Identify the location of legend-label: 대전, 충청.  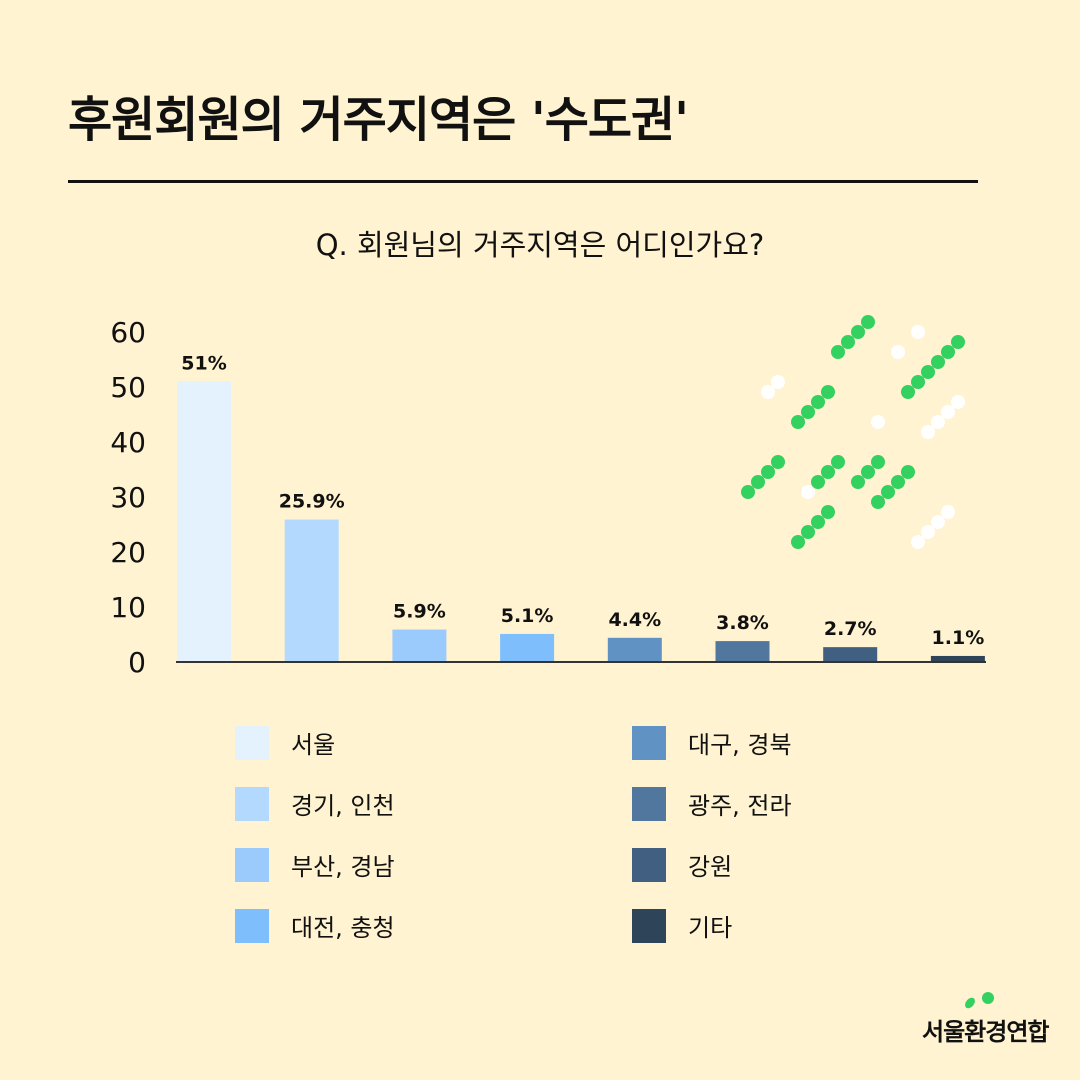
(343, 928).